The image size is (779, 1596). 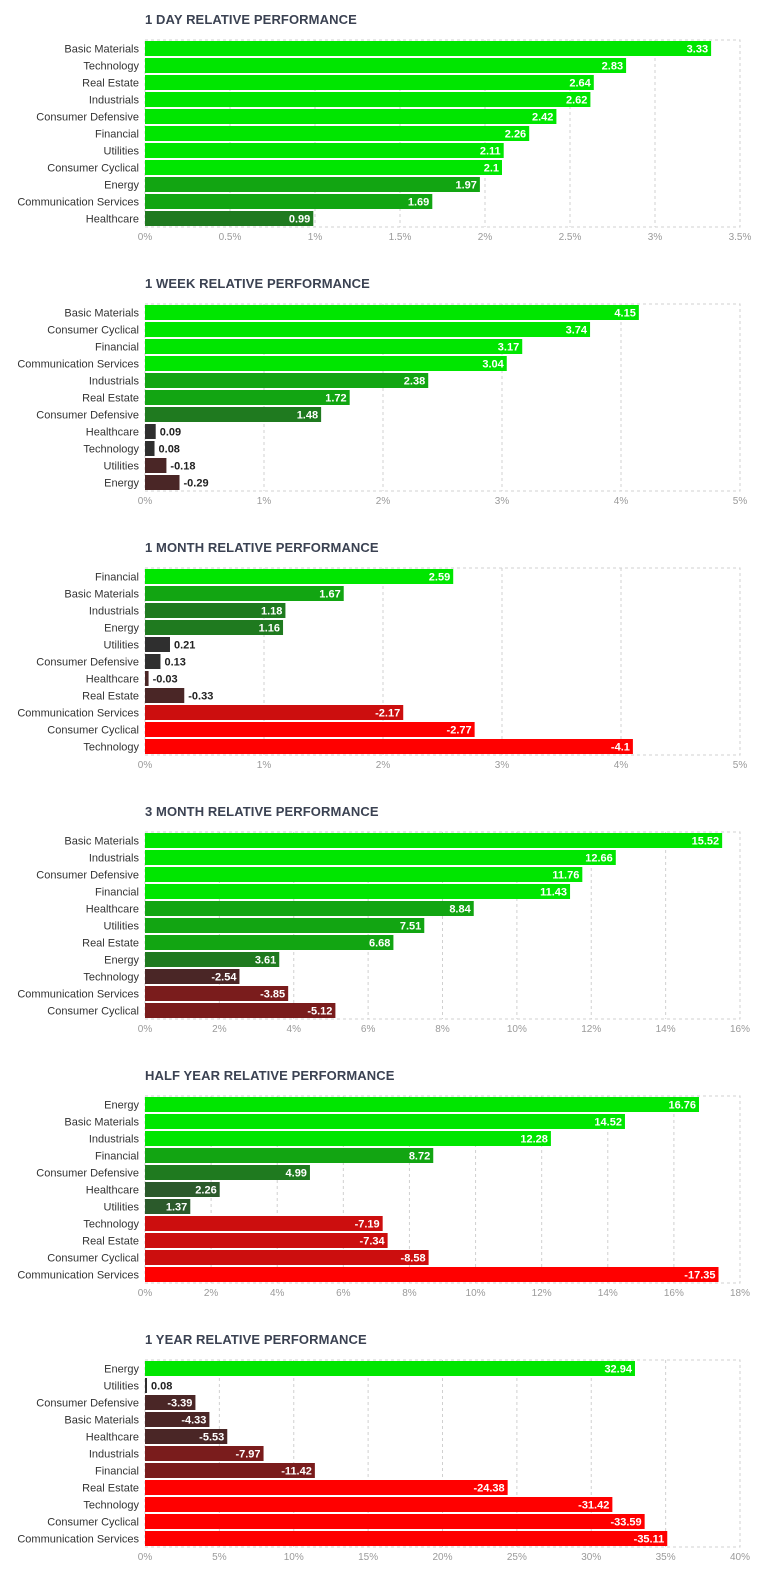 What do you see at coordinates (170, 433) in the screenshot?
I see `data-label: 0.09` at bounding box center [170, 433].